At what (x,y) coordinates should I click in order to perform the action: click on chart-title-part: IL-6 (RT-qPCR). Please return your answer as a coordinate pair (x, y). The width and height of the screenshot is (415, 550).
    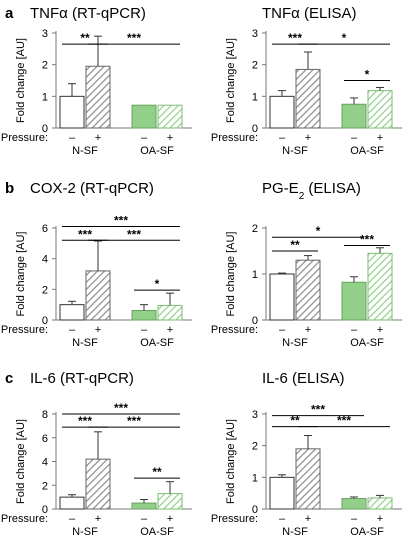
    Looking at the image, I should click on (82, 378).